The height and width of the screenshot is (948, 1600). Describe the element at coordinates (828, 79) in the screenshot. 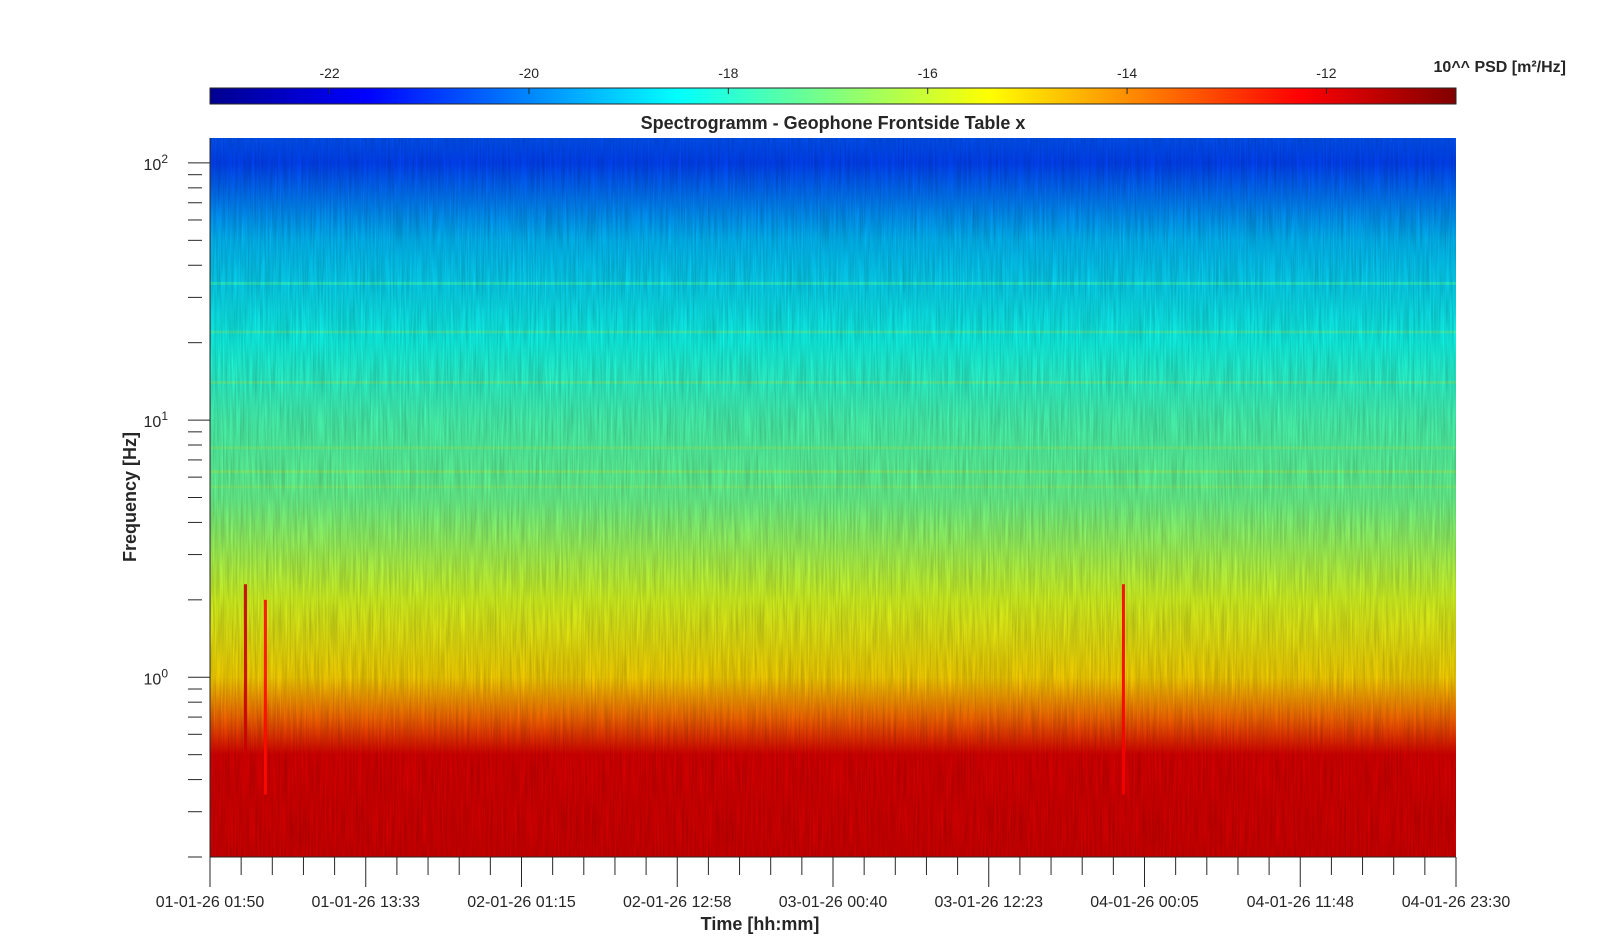

I see `colorbar-ticks: -22 -20 -18 -16 -14 -12` at that location.